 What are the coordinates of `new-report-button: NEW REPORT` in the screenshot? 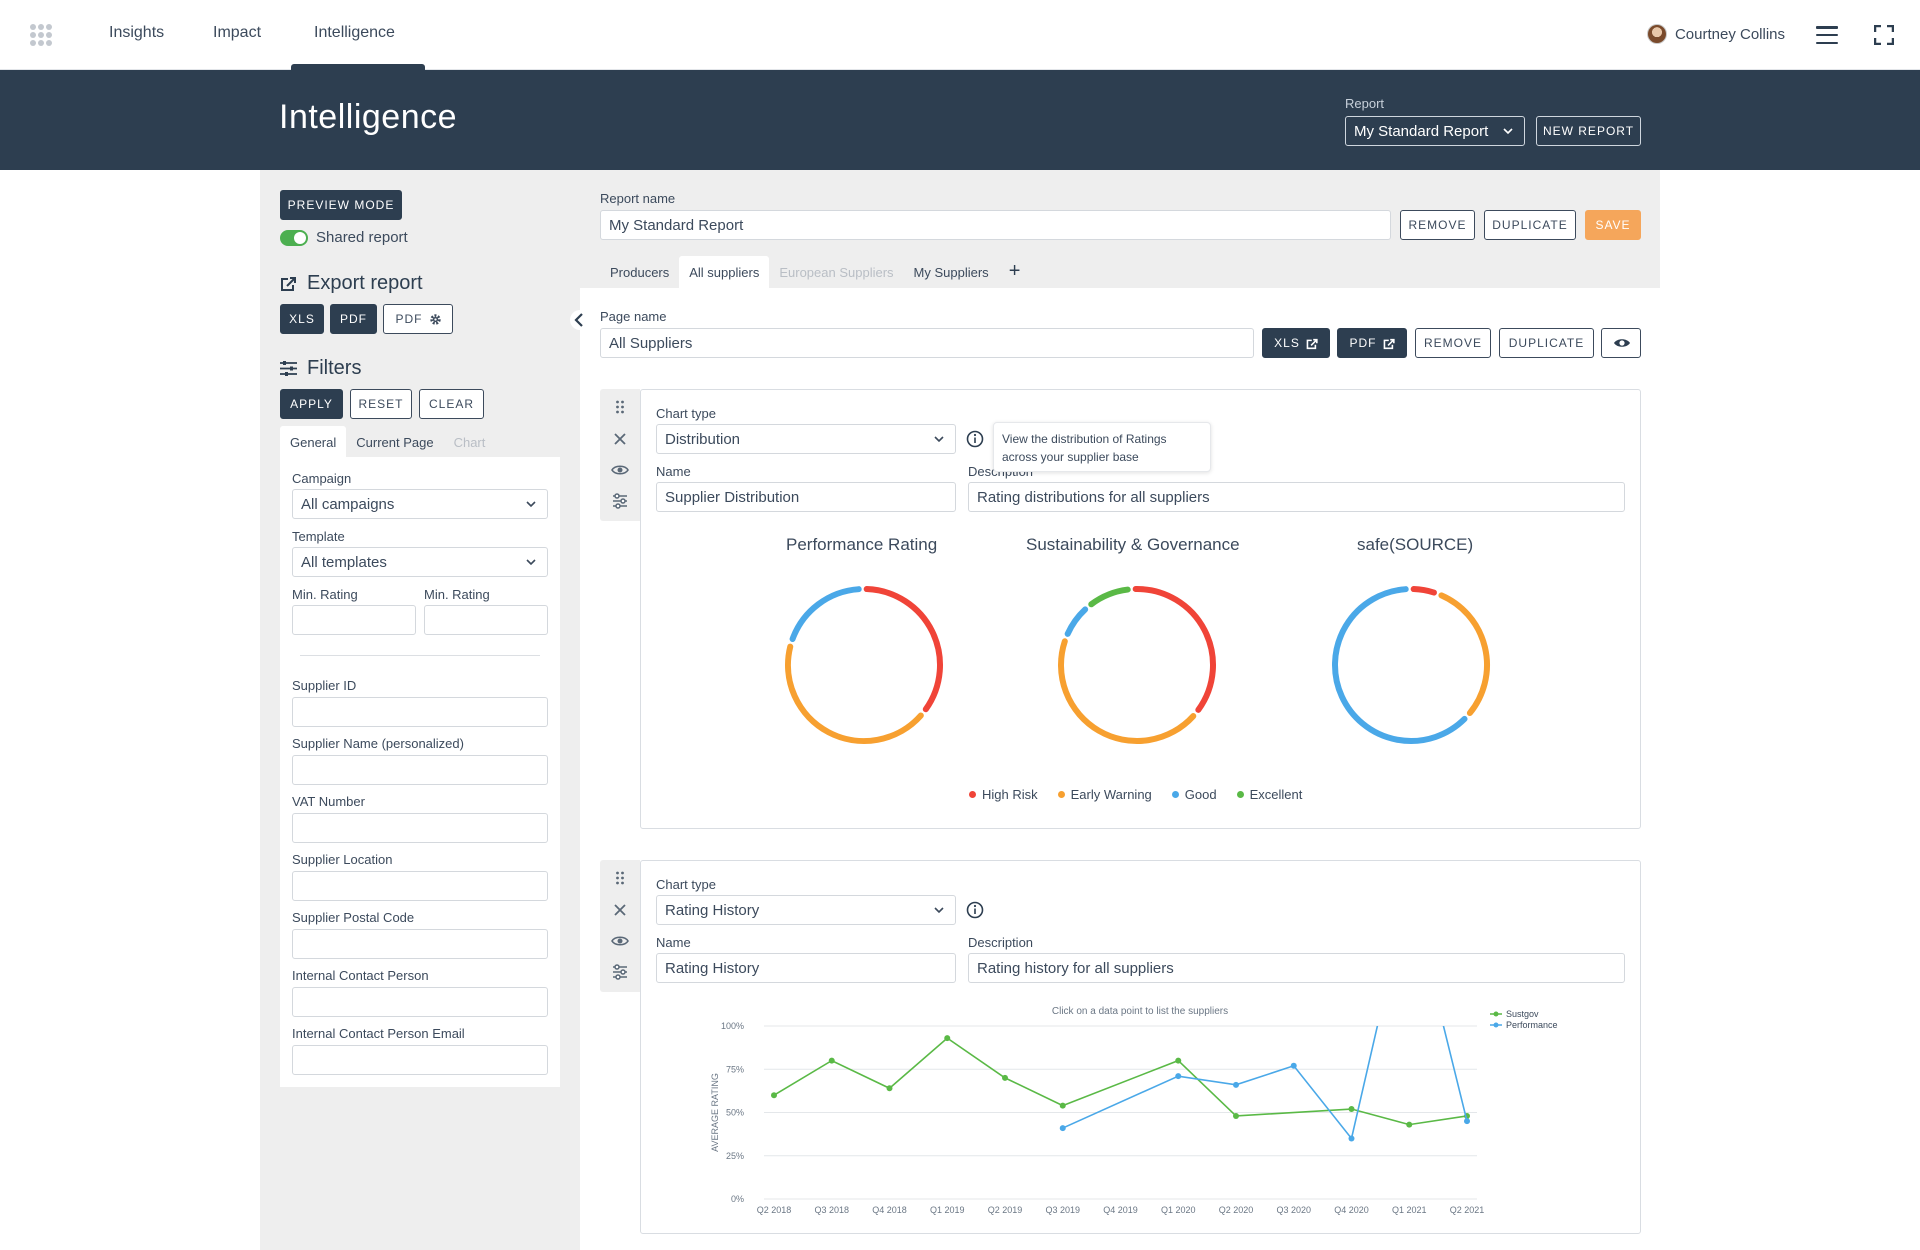 It's located at (1588, 131).